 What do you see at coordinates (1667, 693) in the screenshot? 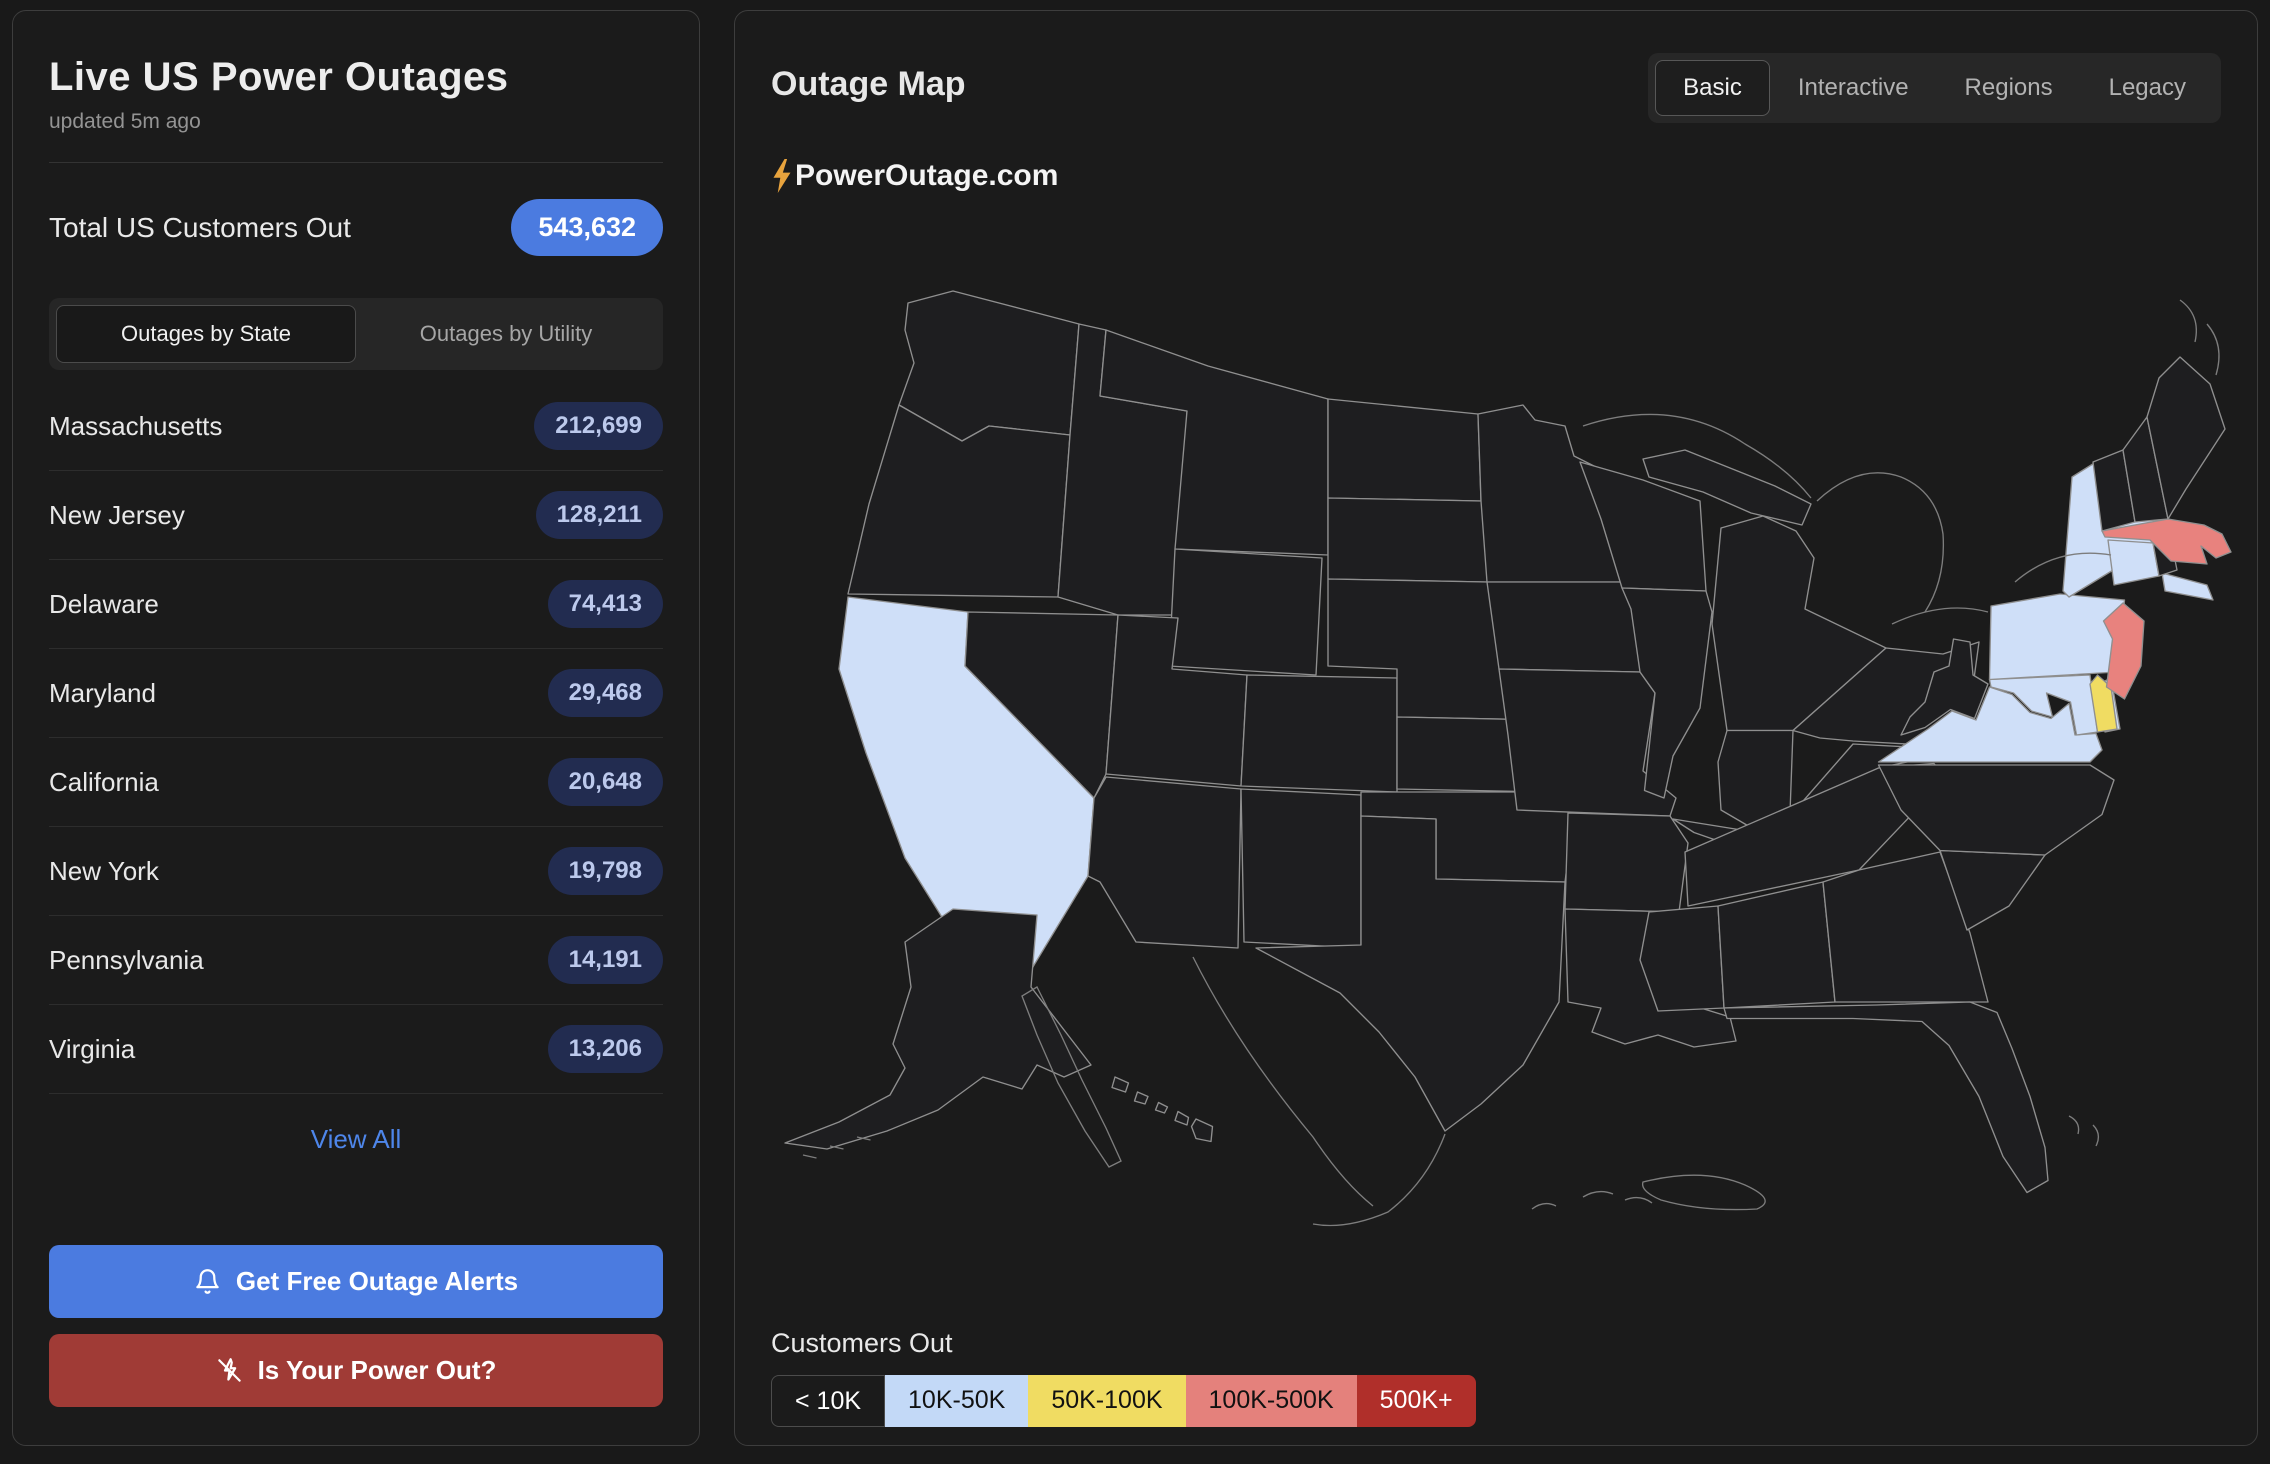
I see `state-illinois` at bounding box center [1667, 693].